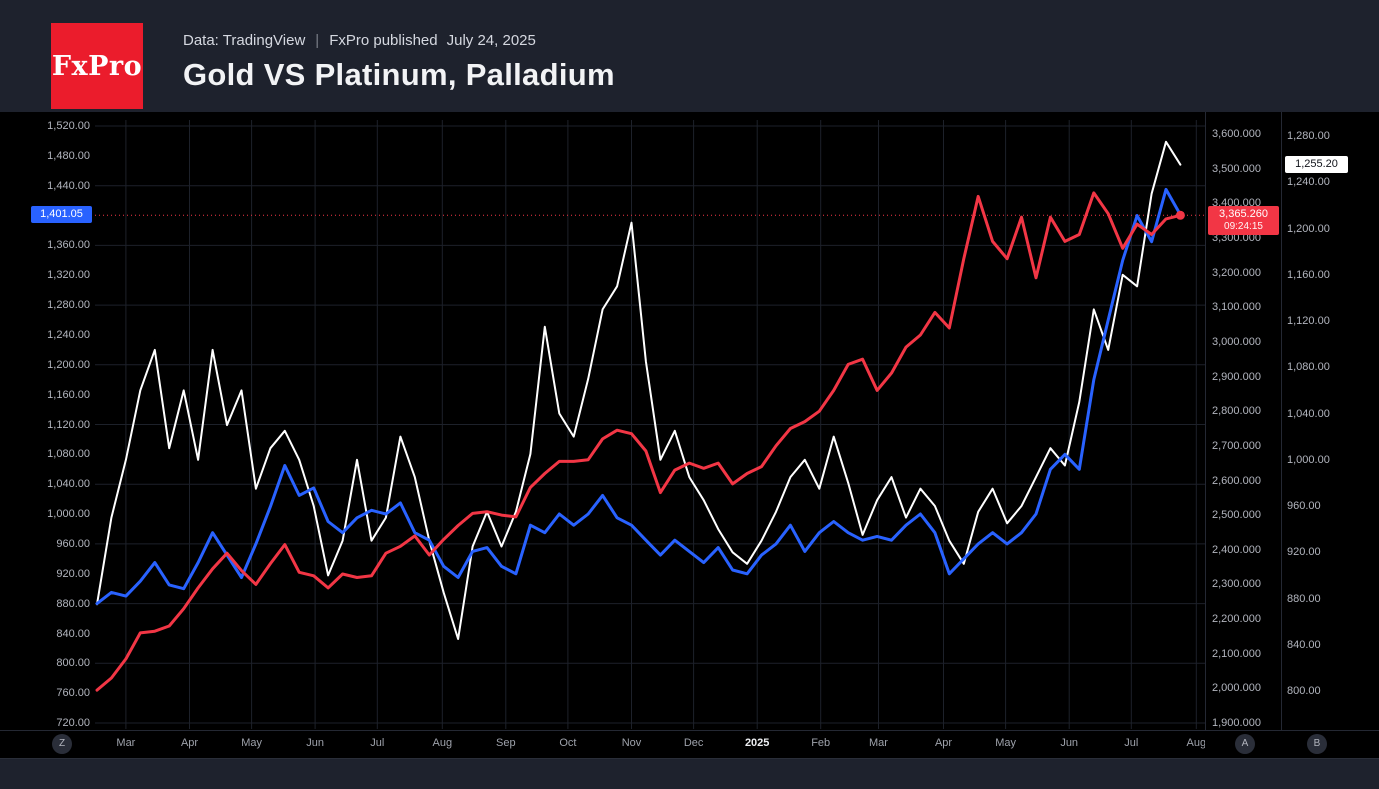  What do you see at coordinates (1236, 376) in the screenshot?
I see `price-tick: 2,900.000` at bounding box center [1236, 376].